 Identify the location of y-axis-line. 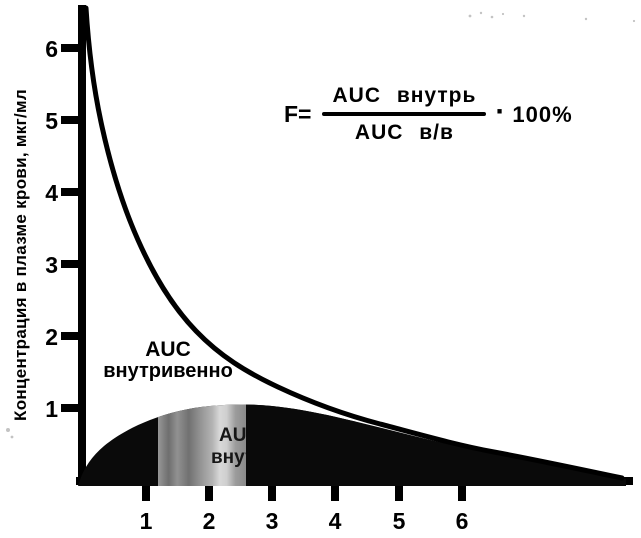
(82, 245).